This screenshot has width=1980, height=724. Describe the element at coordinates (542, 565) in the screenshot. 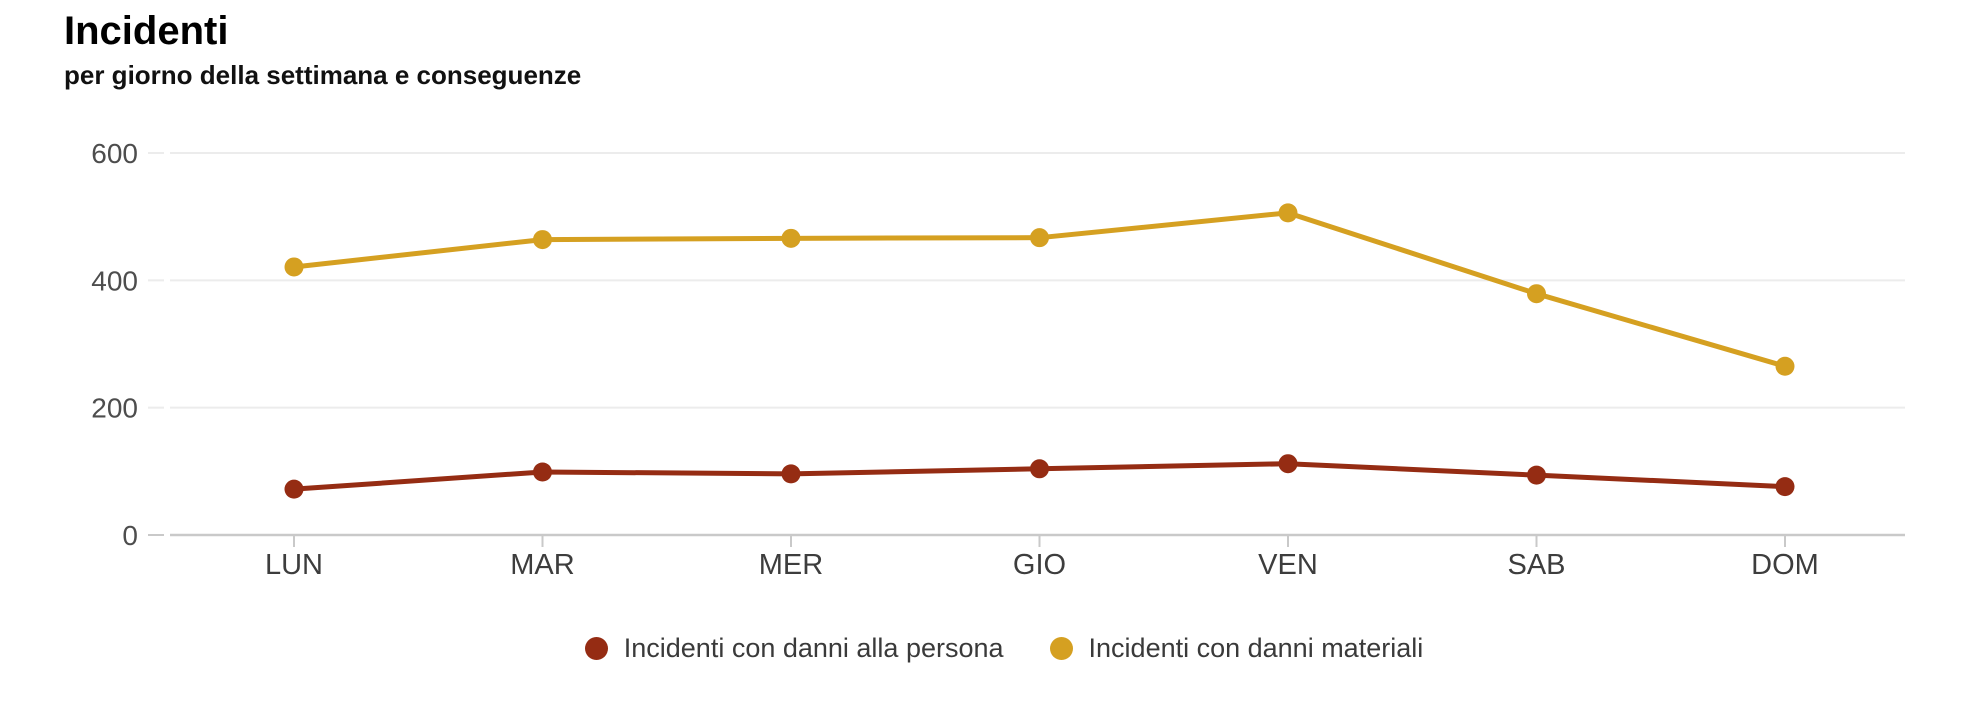

I see `x-tick-label: MAR` at that location.